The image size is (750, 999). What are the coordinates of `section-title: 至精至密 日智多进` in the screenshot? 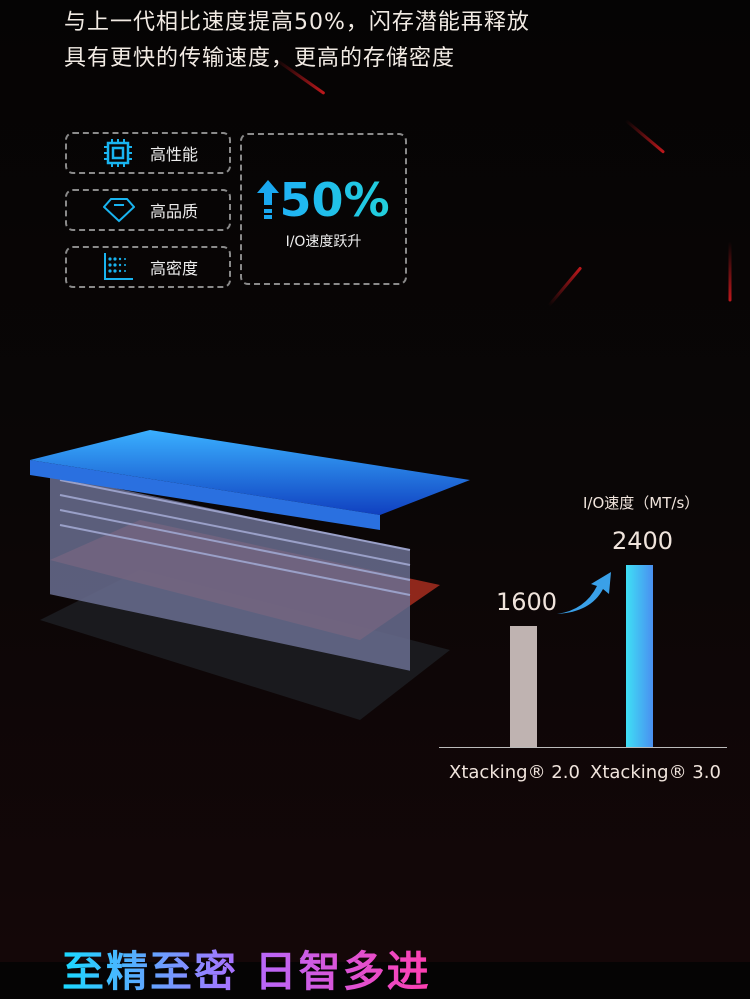 It's located at (246, 968).